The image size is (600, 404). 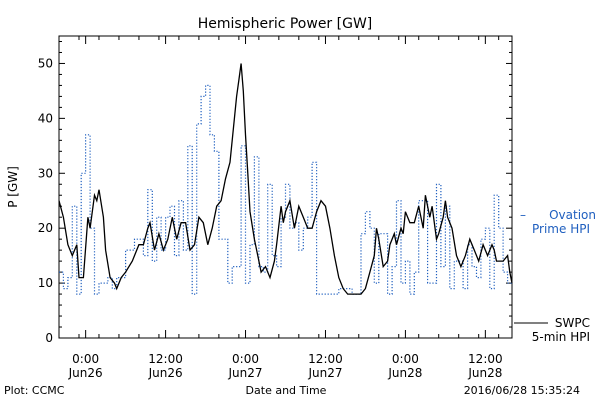 I want to click on legend-marker-ovation: –, so click(x=523, y=215).